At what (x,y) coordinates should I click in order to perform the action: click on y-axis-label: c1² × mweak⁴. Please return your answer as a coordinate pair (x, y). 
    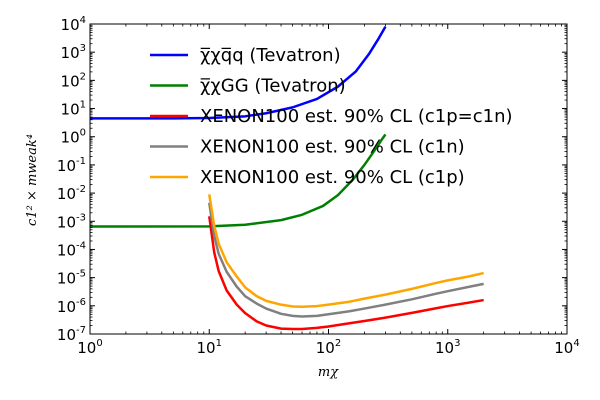
    Looking at the image, I should click on (32, 180).